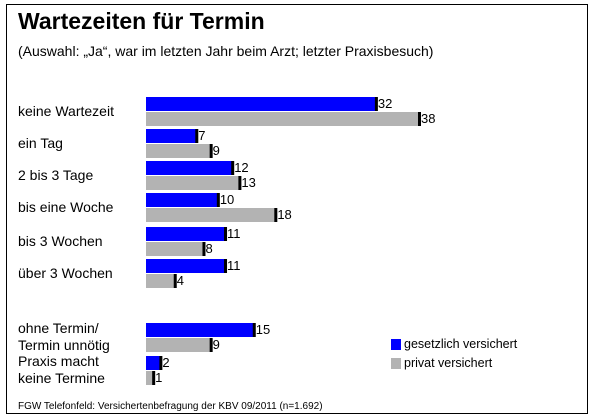 This screenshot has width=594, height=420. I want to click on data-label: 15, so click(263, 329).